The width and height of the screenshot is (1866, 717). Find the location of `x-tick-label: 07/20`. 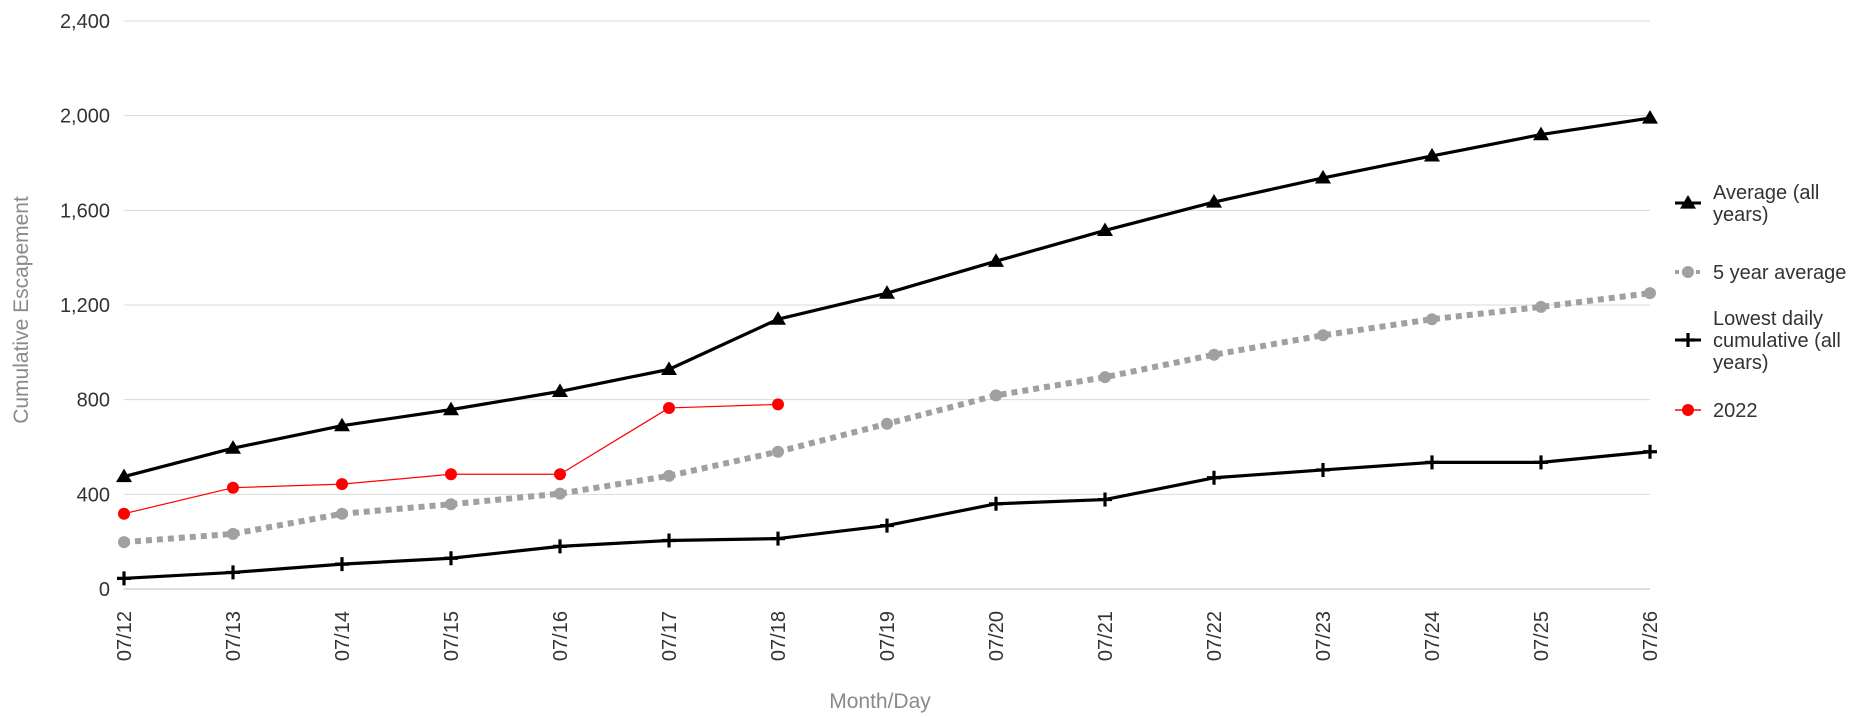

x-tick-label: 07/20 is located at coordinates (997, 636).